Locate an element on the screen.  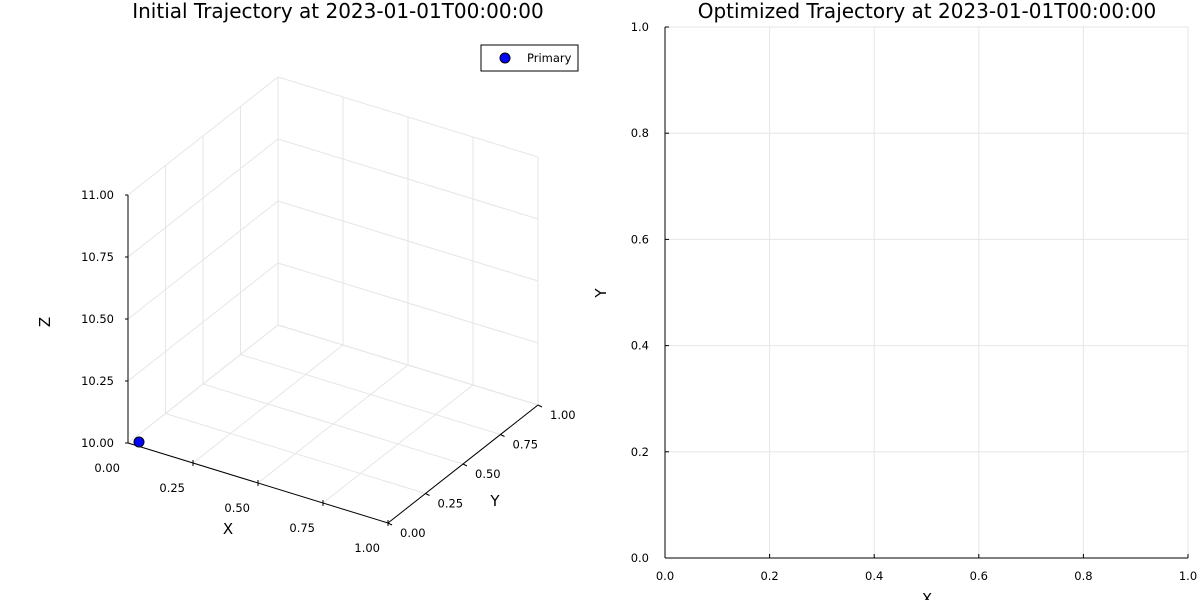
x-tick-label: 1.0 is located at coordinates (1188, 576).